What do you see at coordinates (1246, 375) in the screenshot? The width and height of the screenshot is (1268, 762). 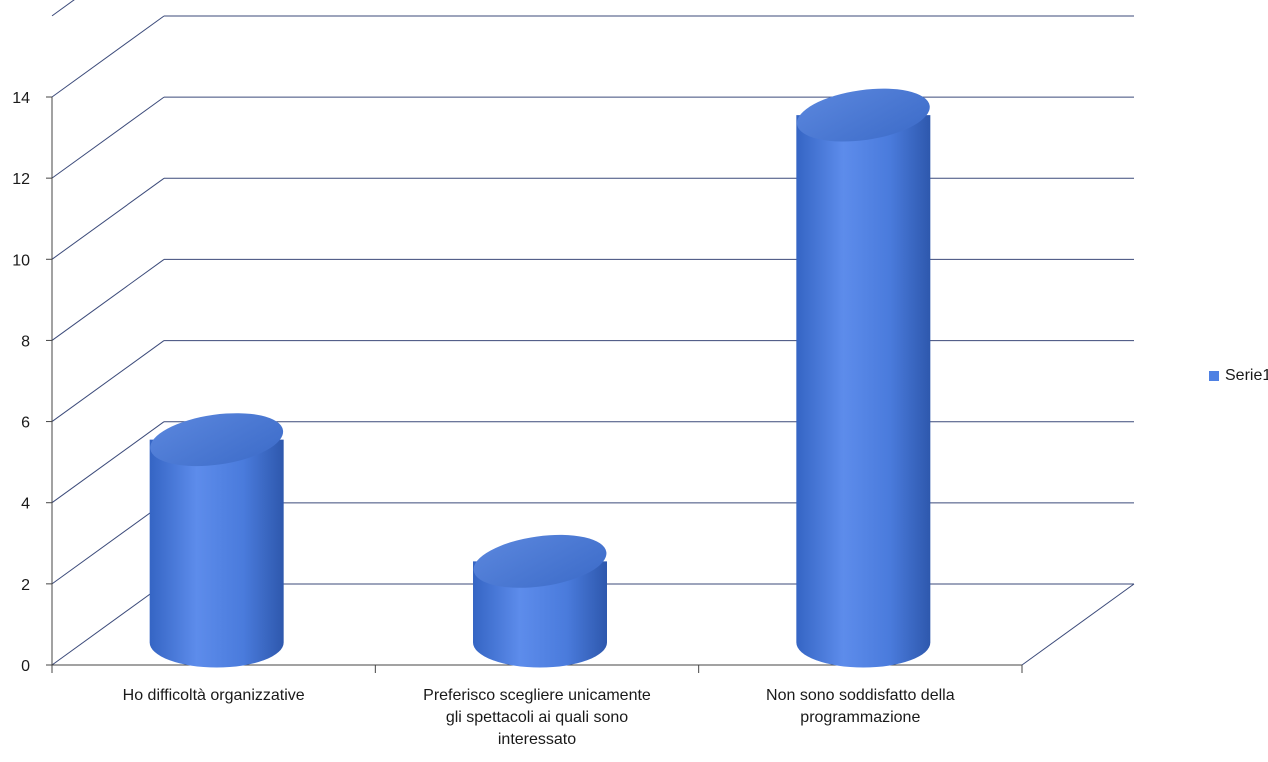 I see `legend-label: Serie1` at bounding box center [1246, 375].